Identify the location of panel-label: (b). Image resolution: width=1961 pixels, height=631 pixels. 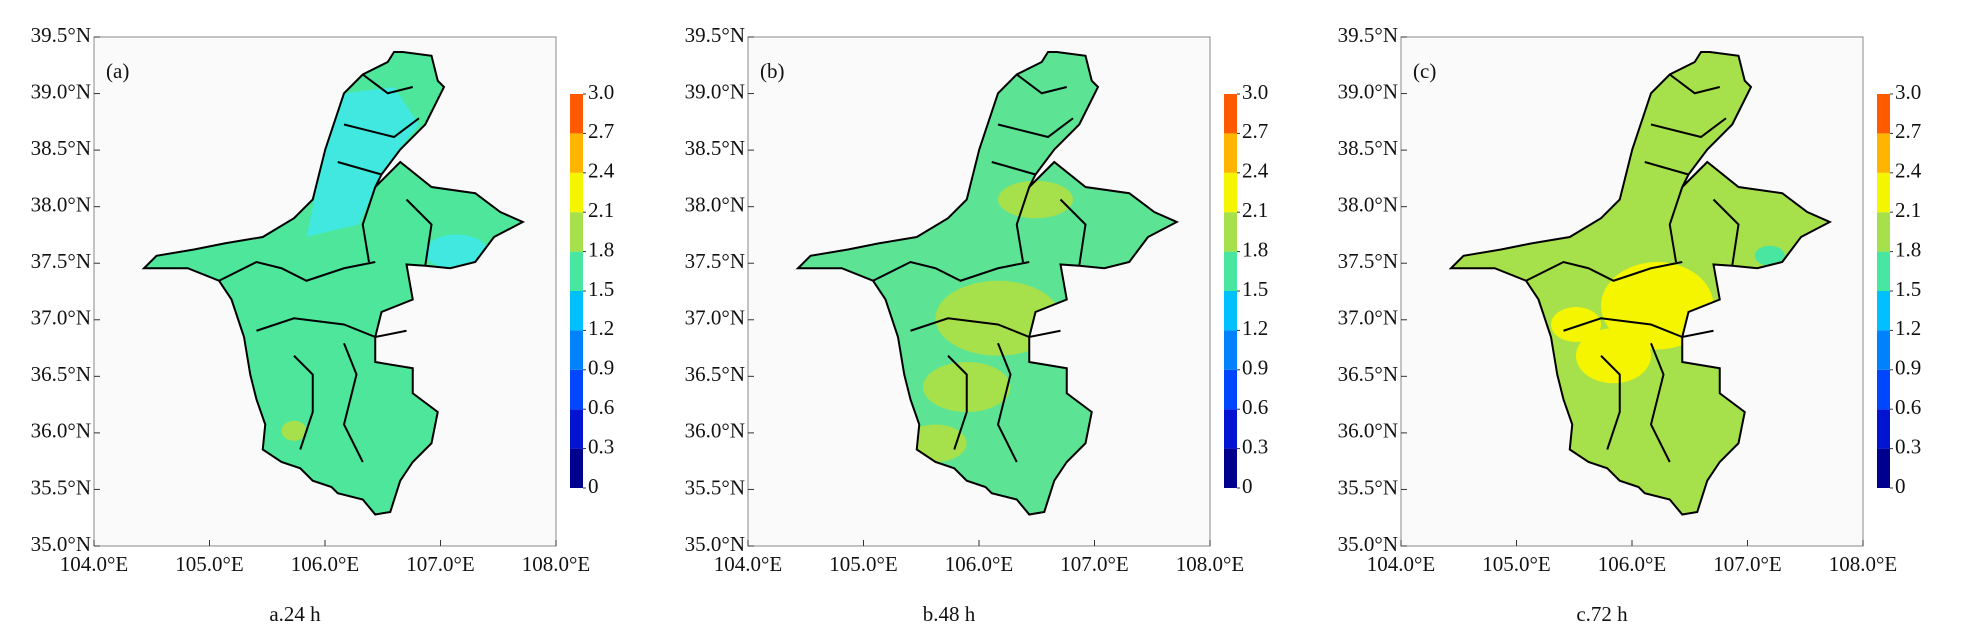
(772, 71).